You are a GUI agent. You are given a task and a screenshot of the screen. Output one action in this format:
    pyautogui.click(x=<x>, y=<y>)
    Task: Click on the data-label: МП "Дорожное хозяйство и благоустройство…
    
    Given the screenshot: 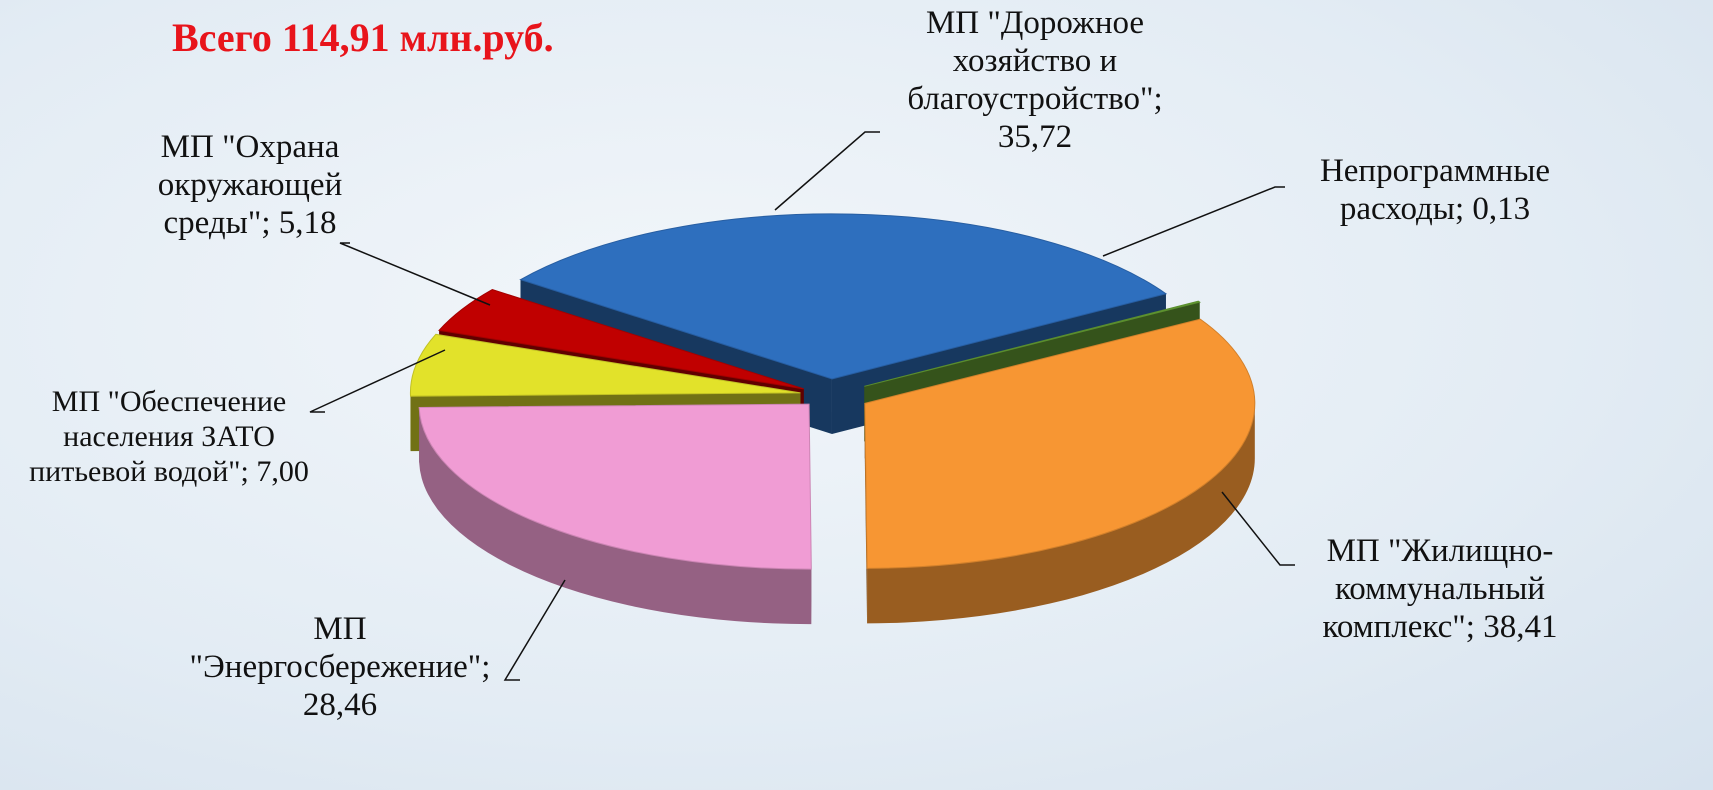 What is the action you would take?
    pyautogui.click(x=1035, y=80)
    